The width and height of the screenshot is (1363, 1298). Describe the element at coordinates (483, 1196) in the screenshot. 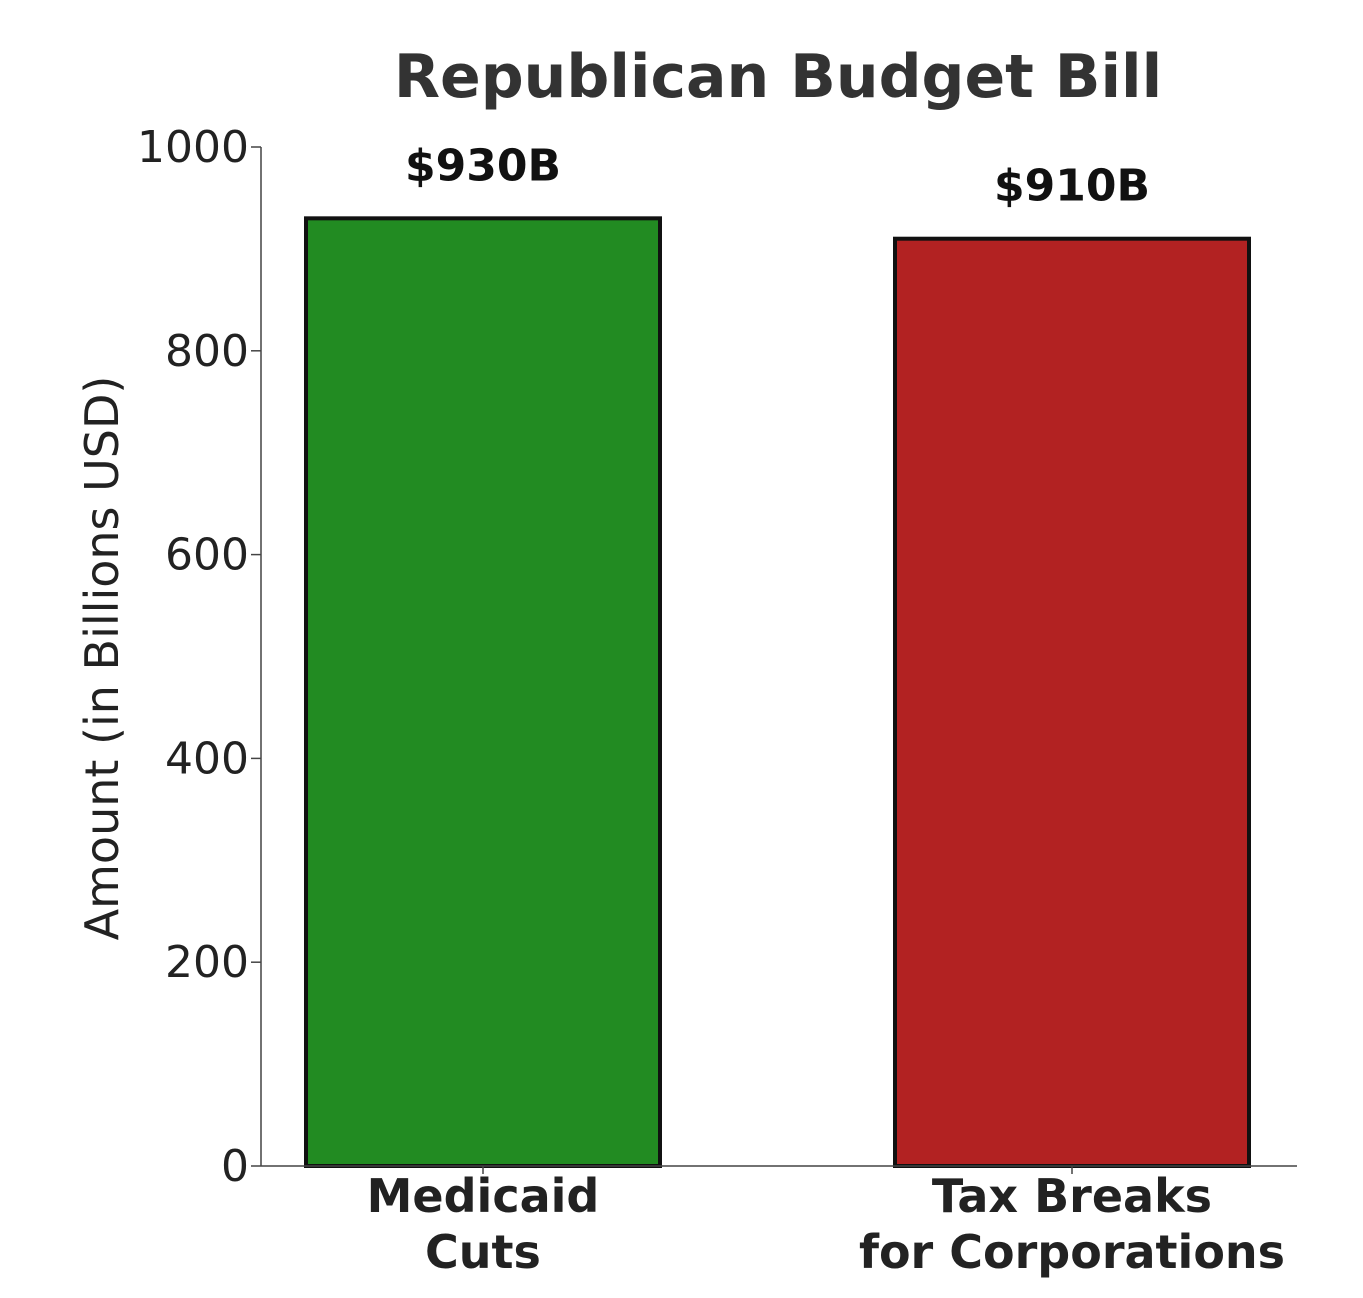

I see `x-tick-label: Medicaid` at that location.